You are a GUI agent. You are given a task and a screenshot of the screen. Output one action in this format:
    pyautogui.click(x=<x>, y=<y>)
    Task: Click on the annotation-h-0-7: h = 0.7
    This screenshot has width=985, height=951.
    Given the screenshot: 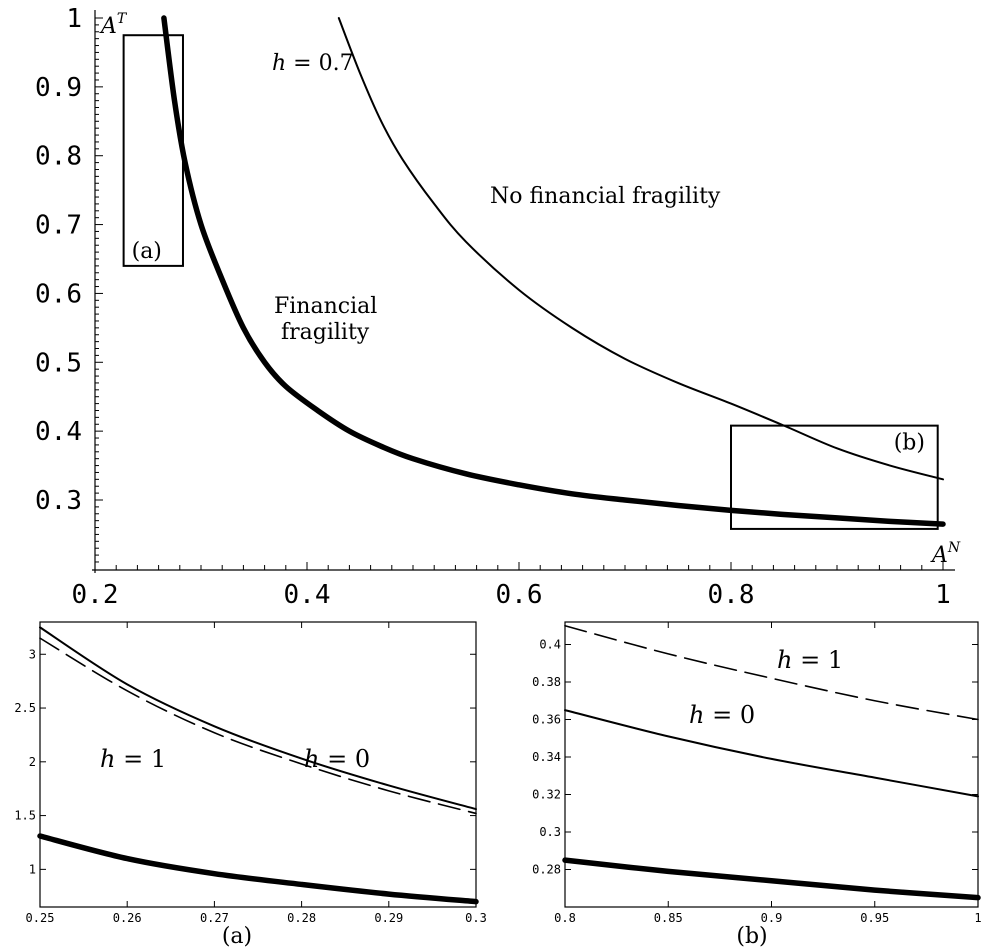 What is the action you would take?
    pyautogui.click(x=313, y=63)
    